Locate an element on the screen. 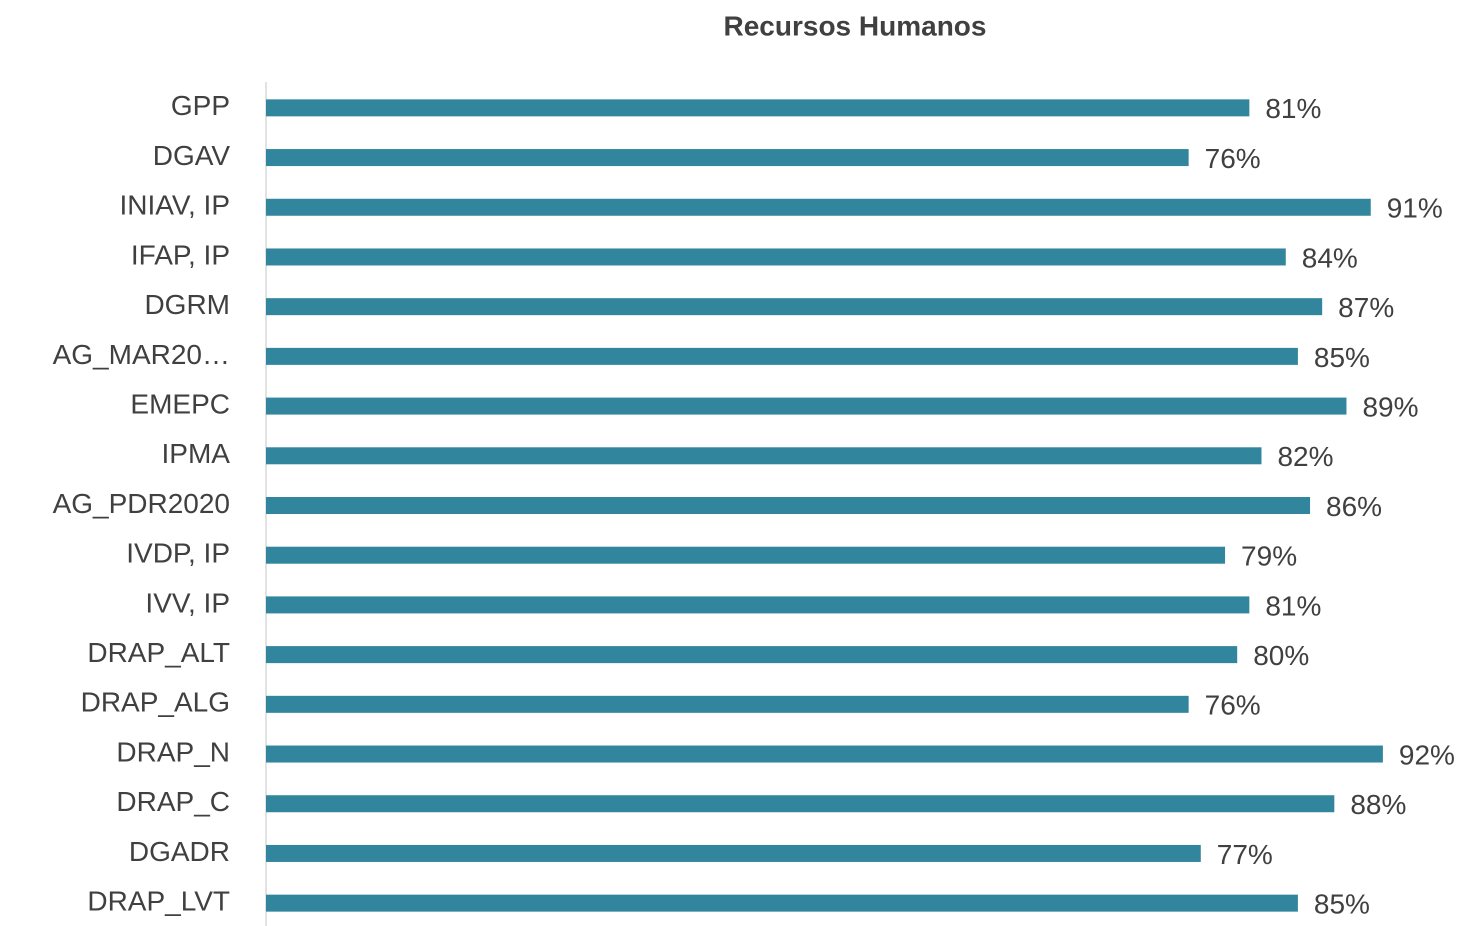 The height and width of the screenshot is (926, 1468). y-tick-label: DGADR is located at coordinates (179, 851).